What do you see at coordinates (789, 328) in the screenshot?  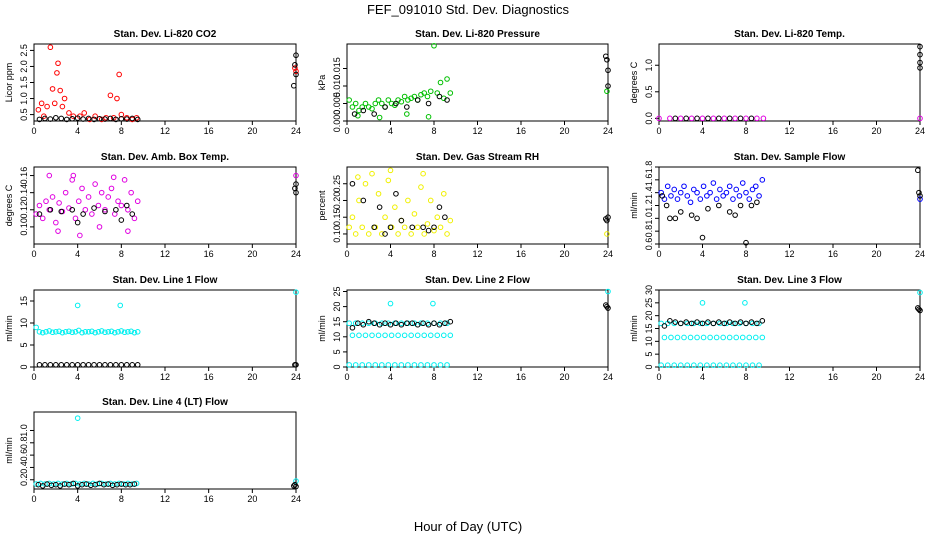 I see `plot-frame` at bounding box center [789, 328].